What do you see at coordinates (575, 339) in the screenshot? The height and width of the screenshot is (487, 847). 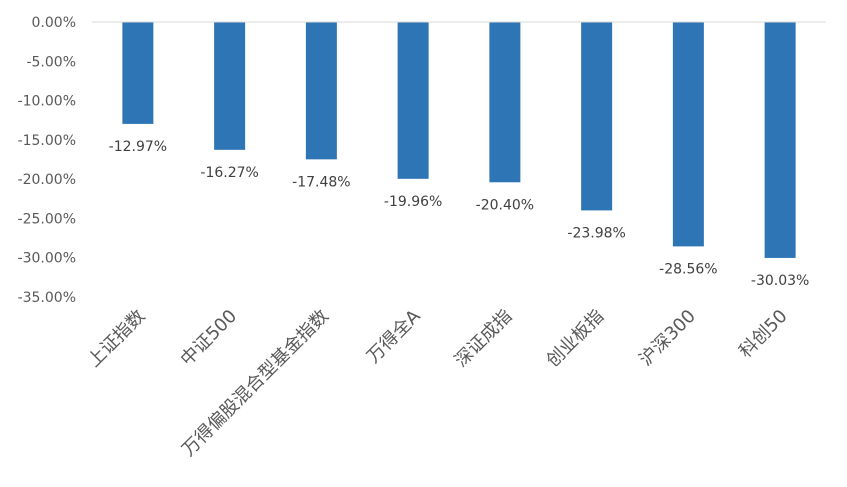 I see `x-category-label: 创业板指` at bounding box center [575, 339].